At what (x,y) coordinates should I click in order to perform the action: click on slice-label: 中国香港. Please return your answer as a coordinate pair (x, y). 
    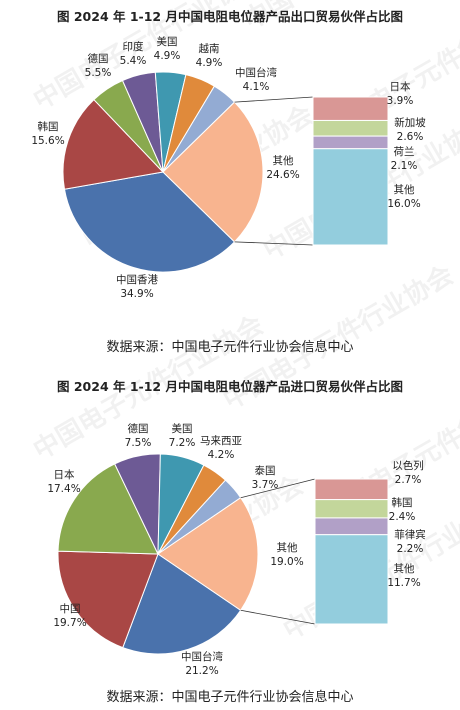
    Looking at the image, I should click on (137, 279).